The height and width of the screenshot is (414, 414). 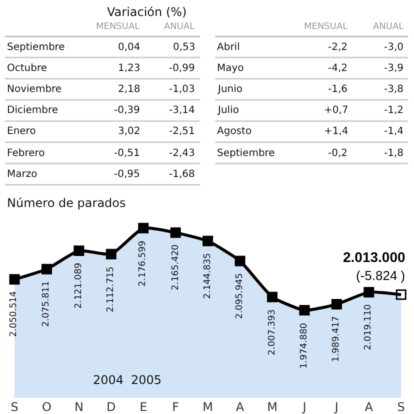 What do you see at coordinates (14, 313) in the screenshot?
I see `data-label: 2.050.514` at bounding box center [14, 313].